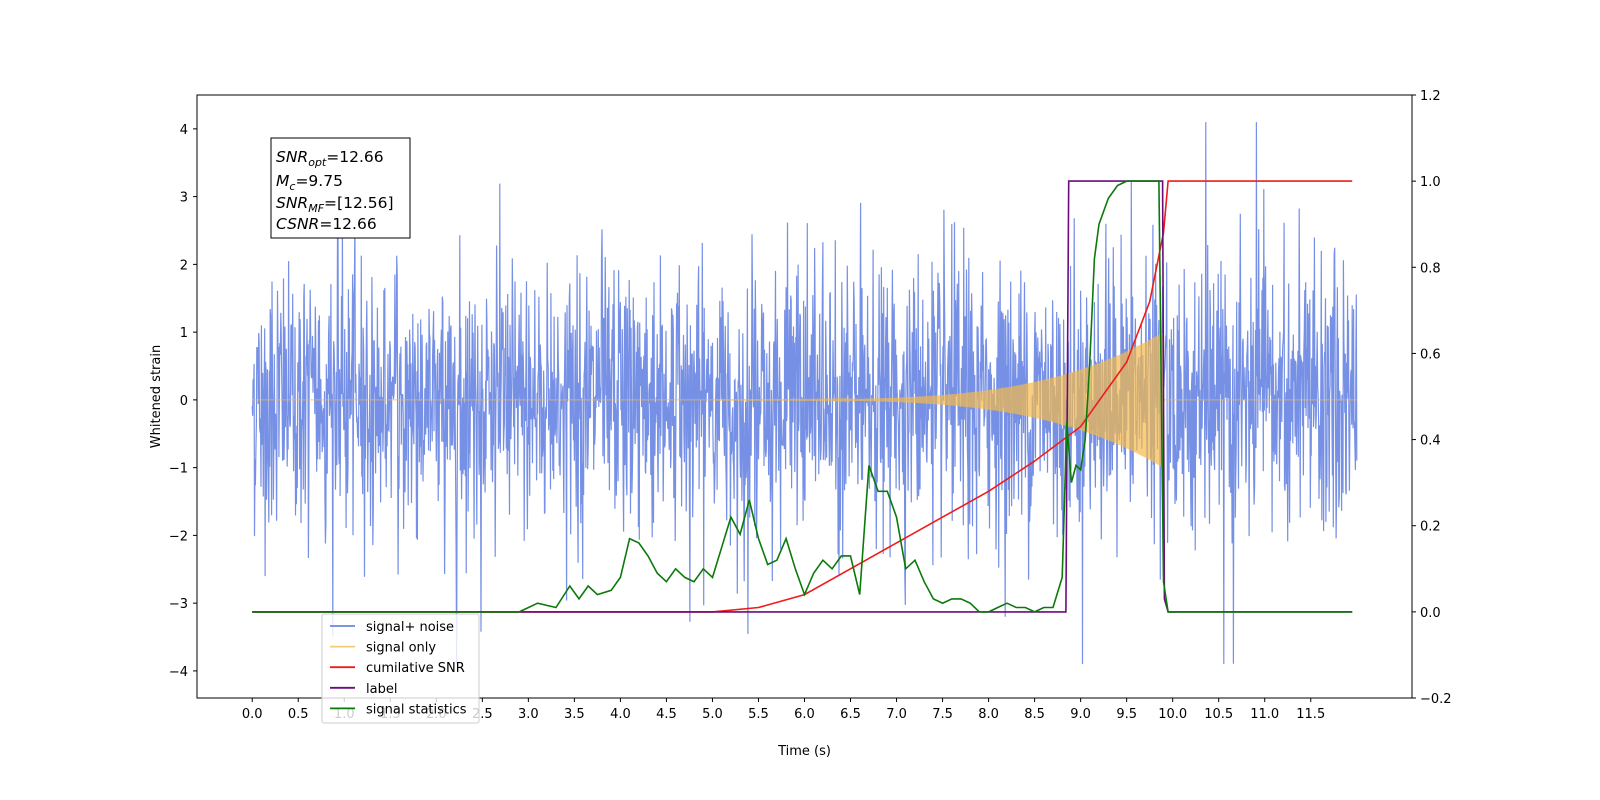  Describe the element at coordinates (252, 714) in the screenshot. I see `x-tick-label: 0.0` at that location.